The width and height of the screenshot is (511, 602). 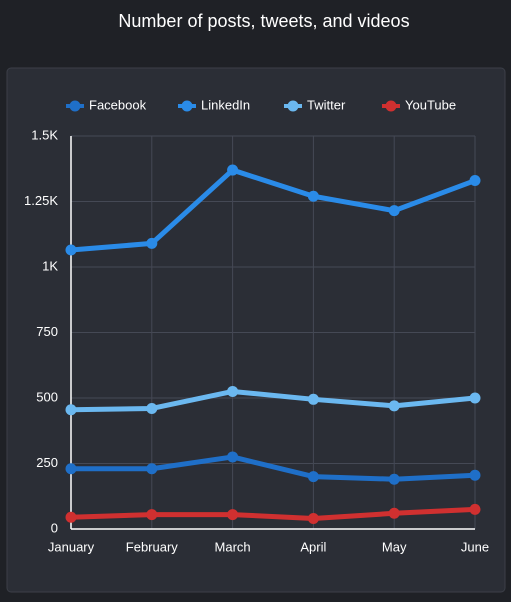 What do you see at coordinates (394, 546) in the screenshot?
I see `x-tick-label: May` at bounding box center [394, 546].